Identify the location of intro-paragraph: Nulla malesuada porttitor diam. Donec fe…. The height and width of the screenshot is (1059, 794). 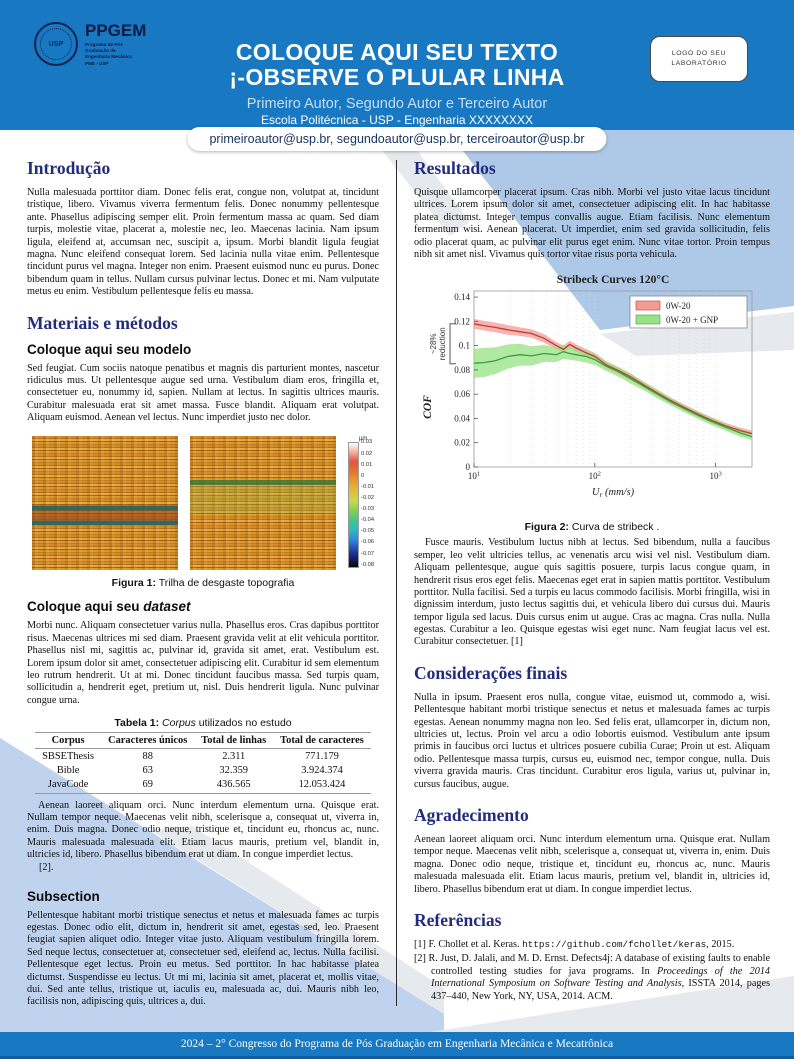
(203, 242).